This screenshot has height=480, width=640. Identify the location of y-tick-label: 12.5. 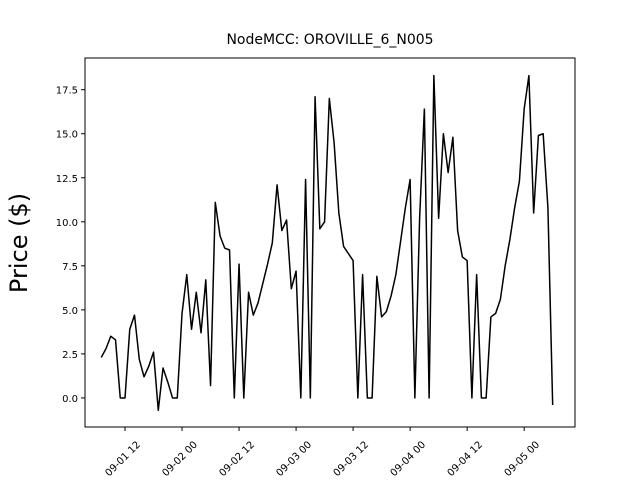
(67, 179).